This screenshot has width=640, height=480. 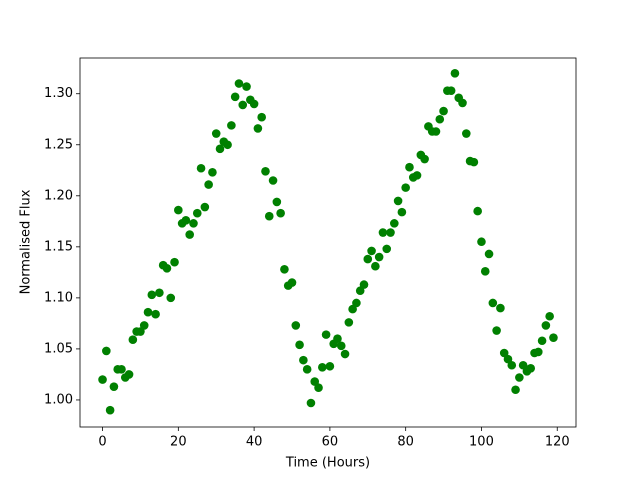 I want to click on y-tick-label: 1.15, so click(x=58, y=246).